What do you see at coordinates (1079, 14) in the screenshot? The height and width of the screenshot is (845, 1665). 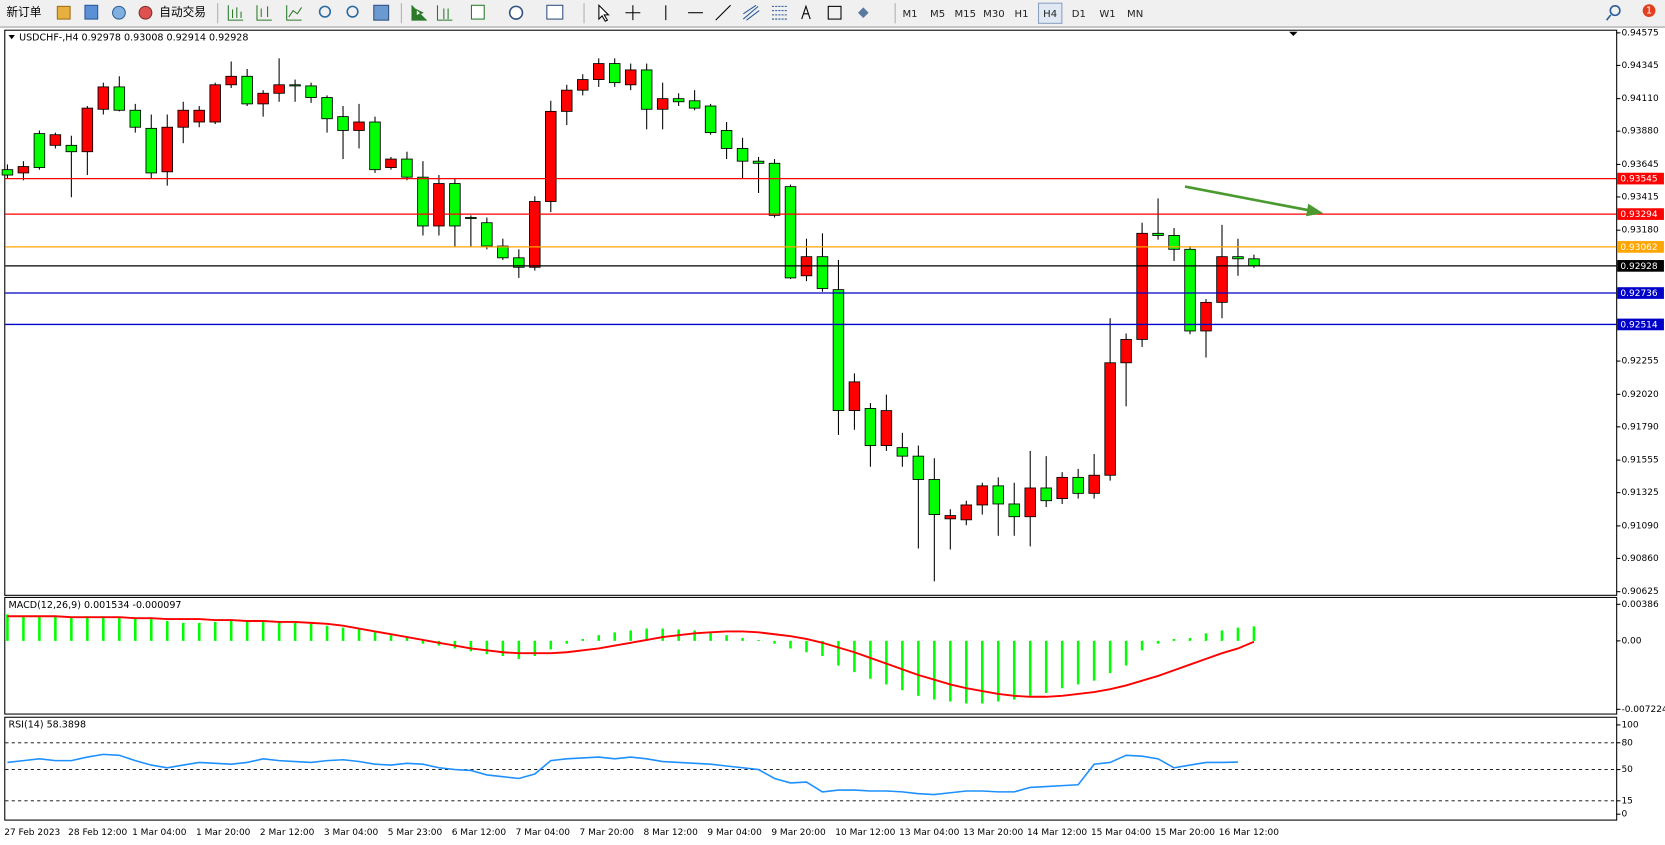 I see `timeframe-button: D1` at bounding box center [1079, 14].